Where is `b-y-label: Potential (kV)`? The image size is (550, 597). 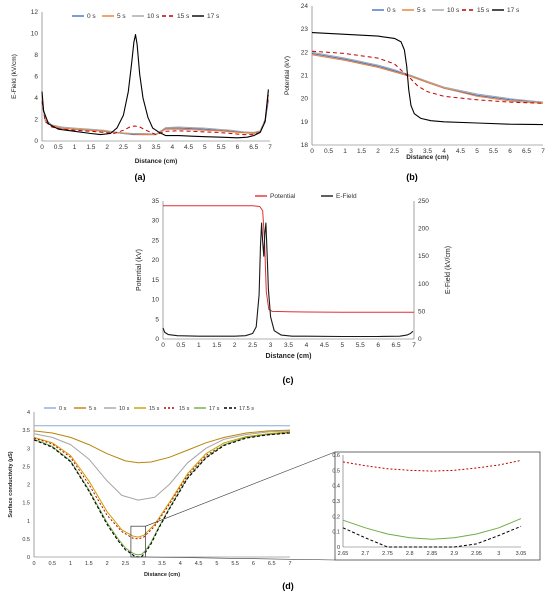
b-y-label: Potential (kV) is located at coordinates (287, 75).